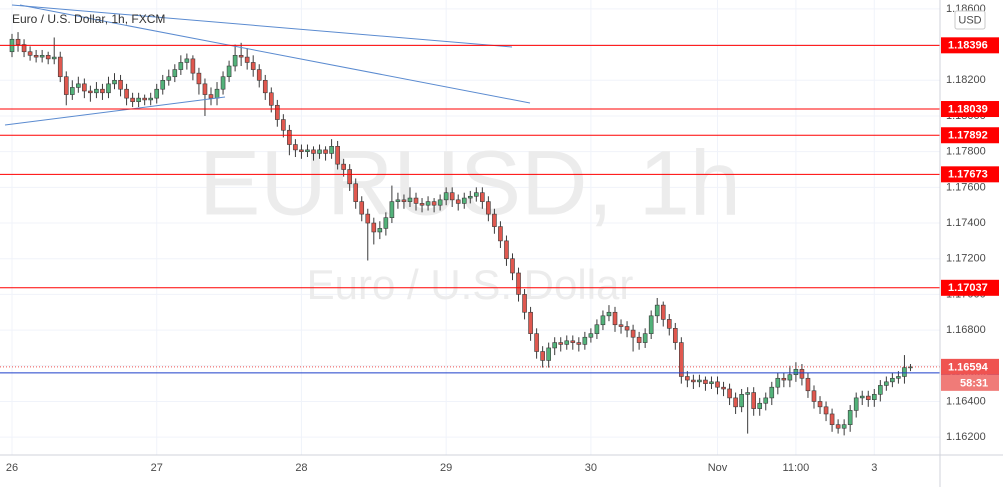  What do you see at coordinates (966, 437) in the screenshot?
I see `y-tick-label: 1.16200` at bounding box center [966, 437].